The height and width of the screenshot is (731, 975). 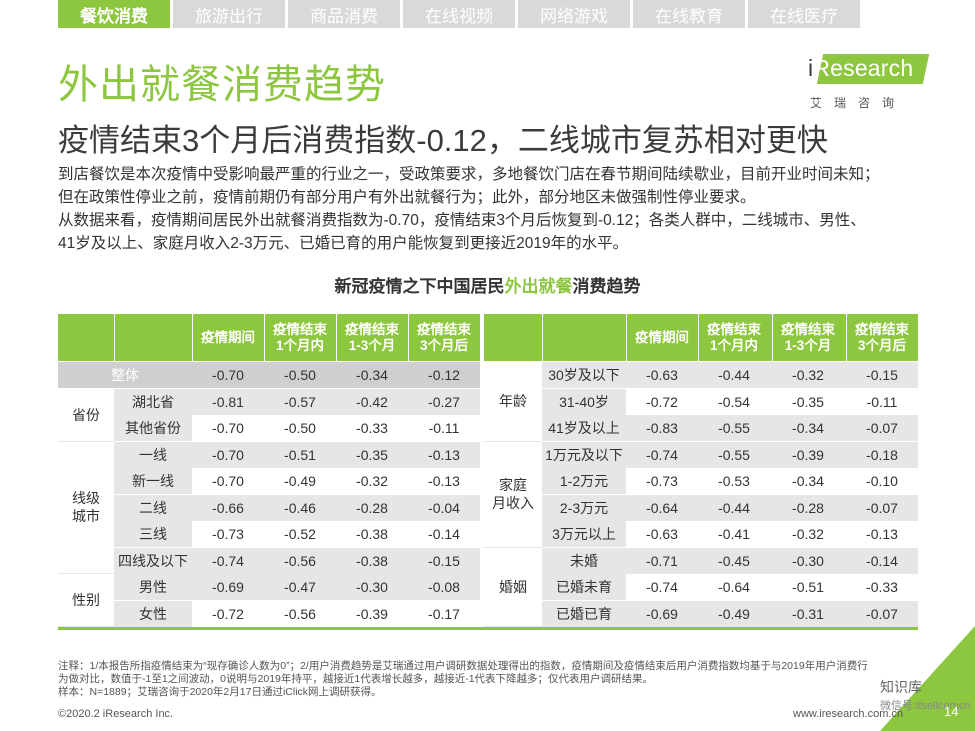 I want to click on table-cell: -0.04, so click(x=444, y=507).